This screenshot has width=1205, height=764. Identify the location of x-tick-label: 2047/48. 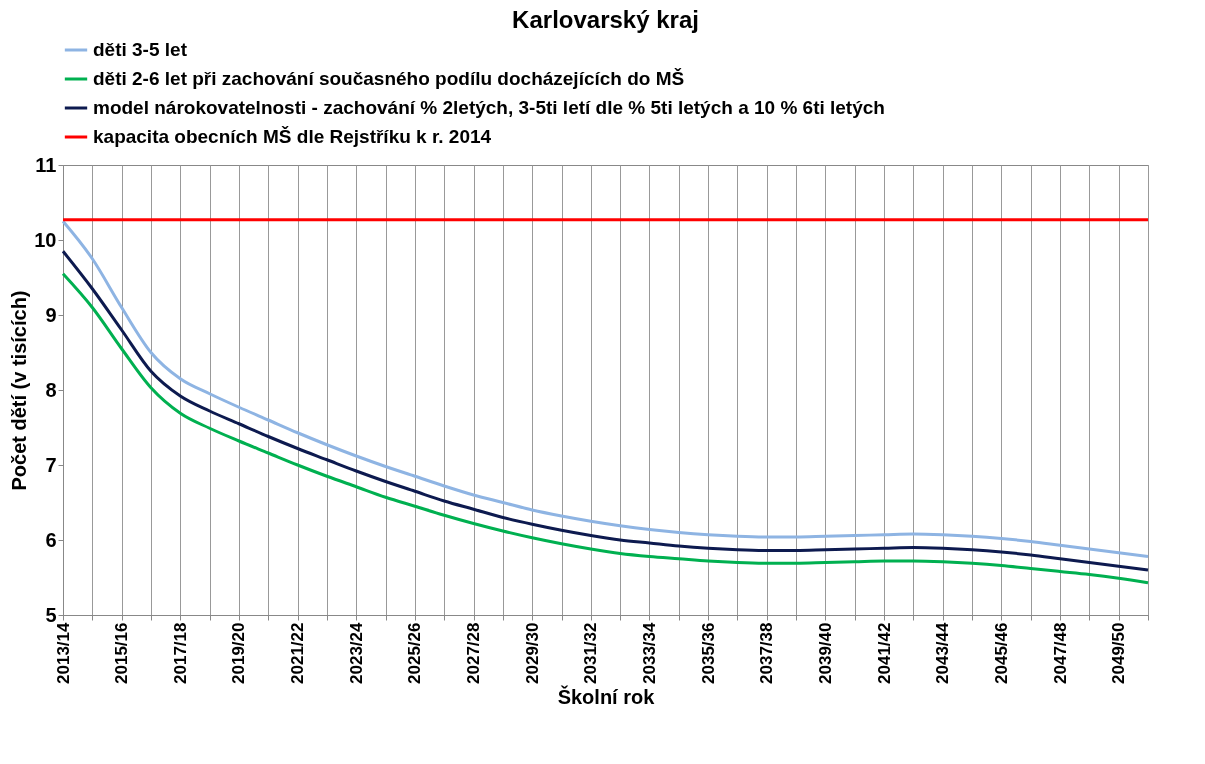
(1060, 653).